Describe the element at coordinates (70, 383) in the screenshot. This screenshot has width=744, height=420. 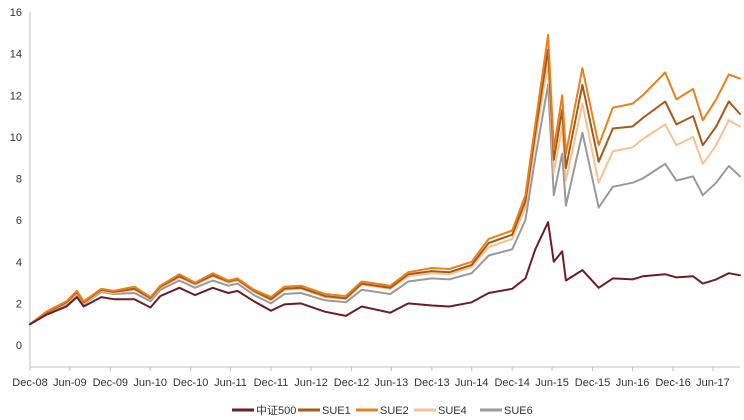
I see `x-tick-label: Jun-09` at that location.